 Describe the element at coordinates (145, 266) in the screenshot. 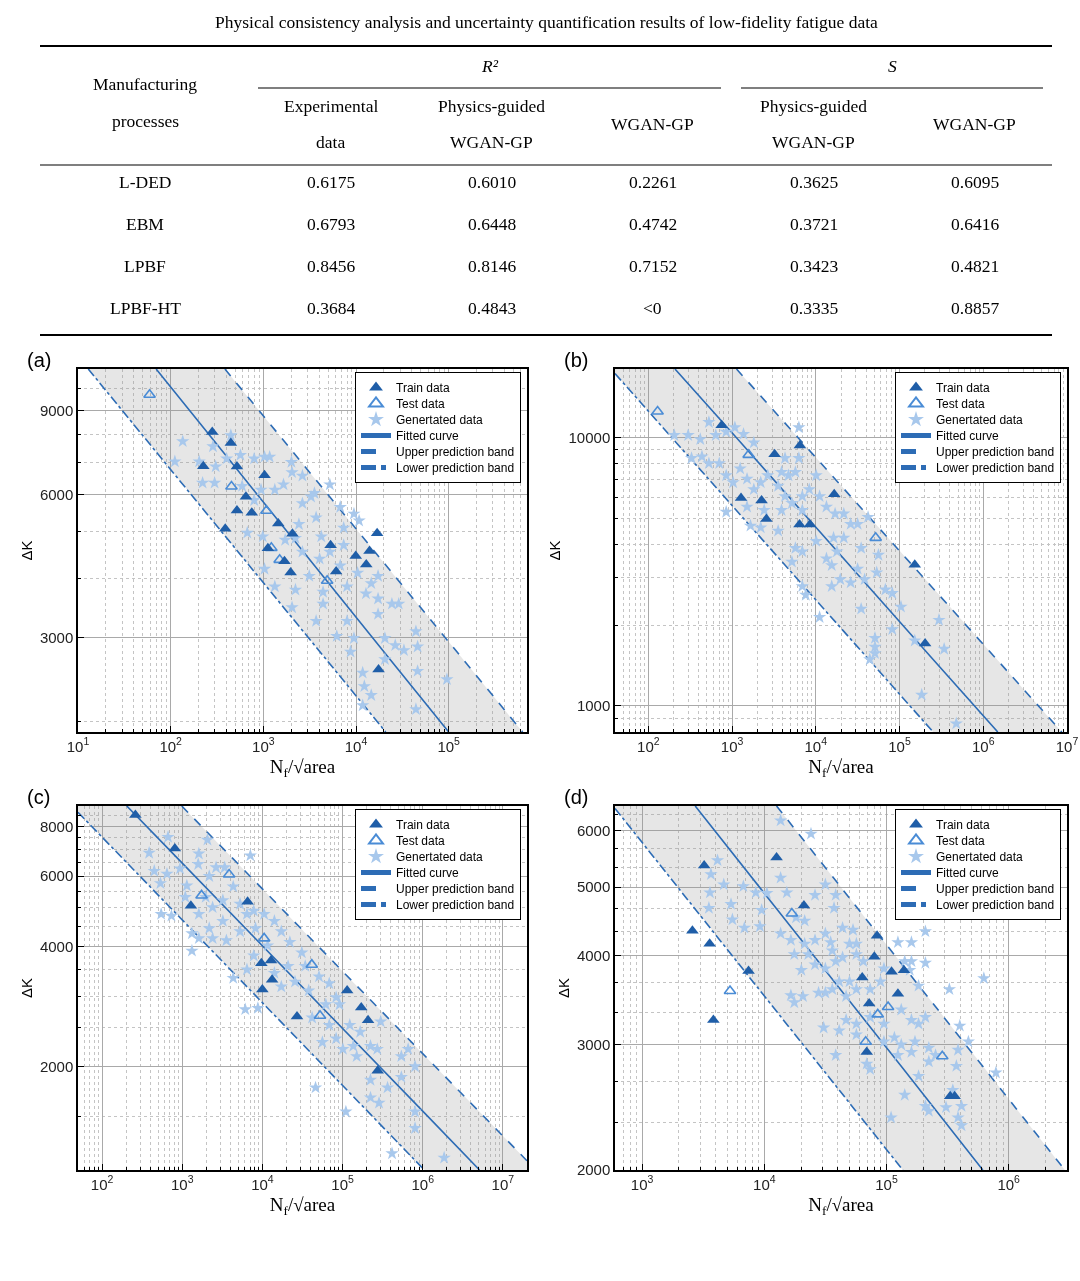

I see `category-label: LPBF` at that location.